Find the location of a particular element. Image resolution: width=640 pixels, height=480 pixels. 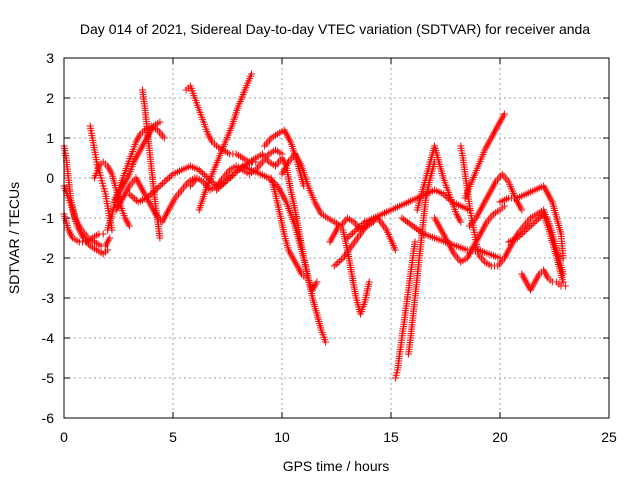

series-arc17 is located at coordinates (288, 228).